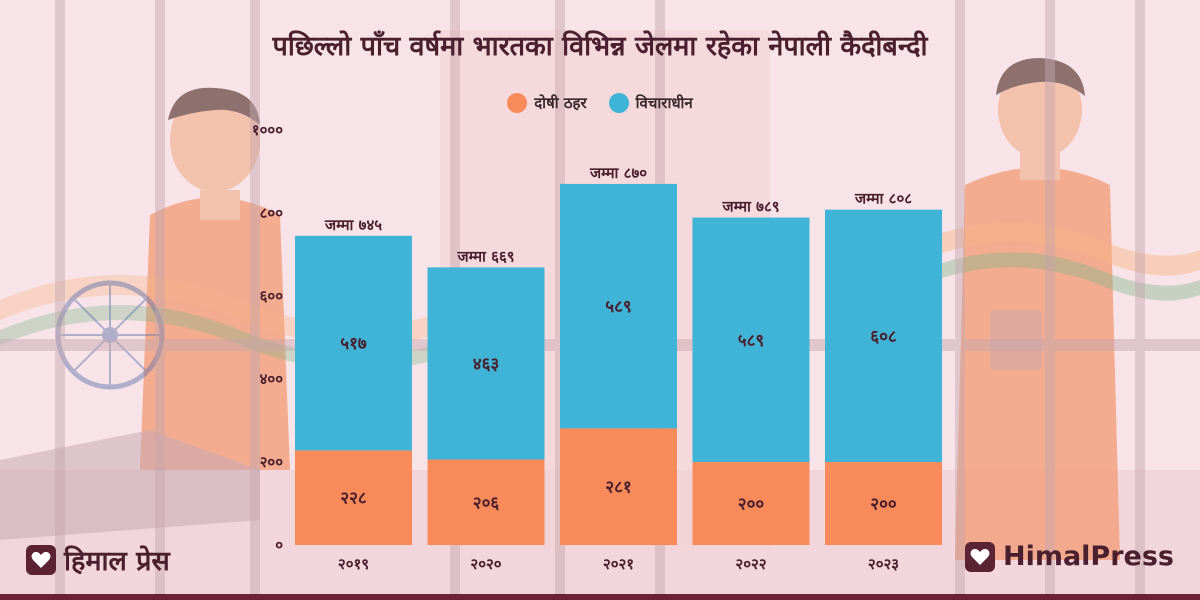  Describe the element at coordinates (618, 173) in the screenshot. I see `bar-total-label: जम्मा ८७०` at that location.